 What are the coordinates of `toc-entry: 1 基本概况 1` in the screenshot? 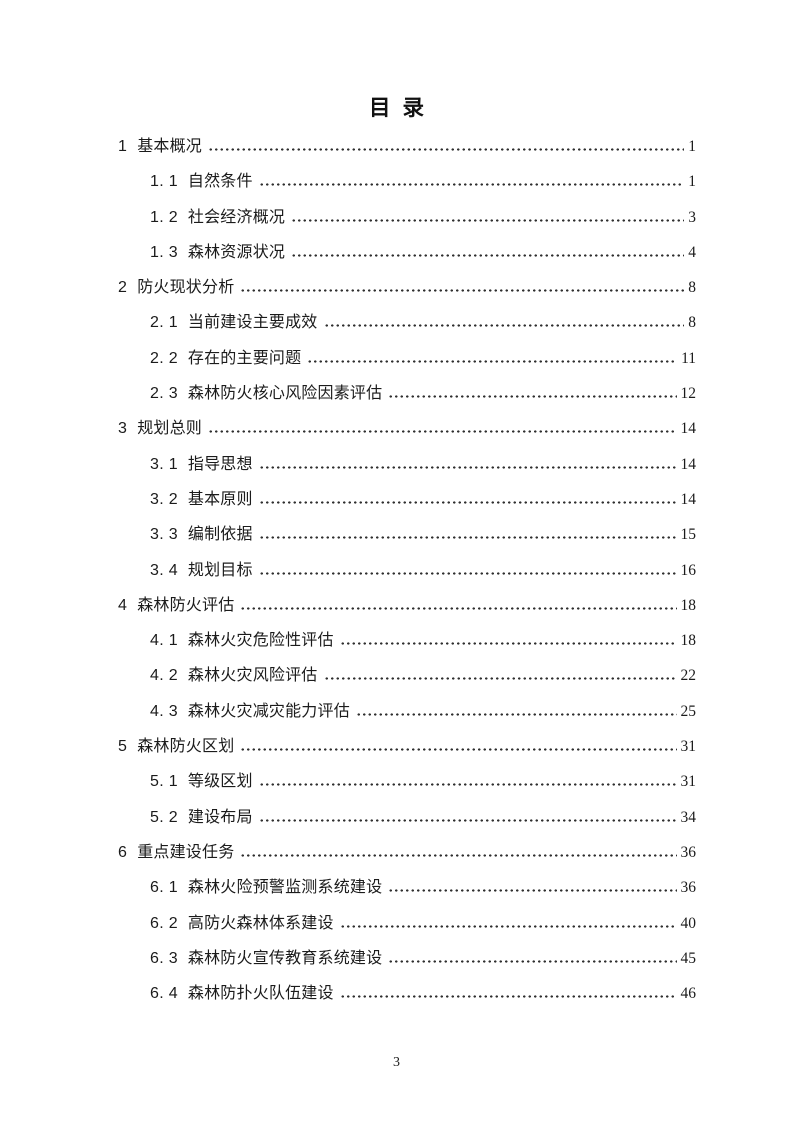 It's located at (407, 146).